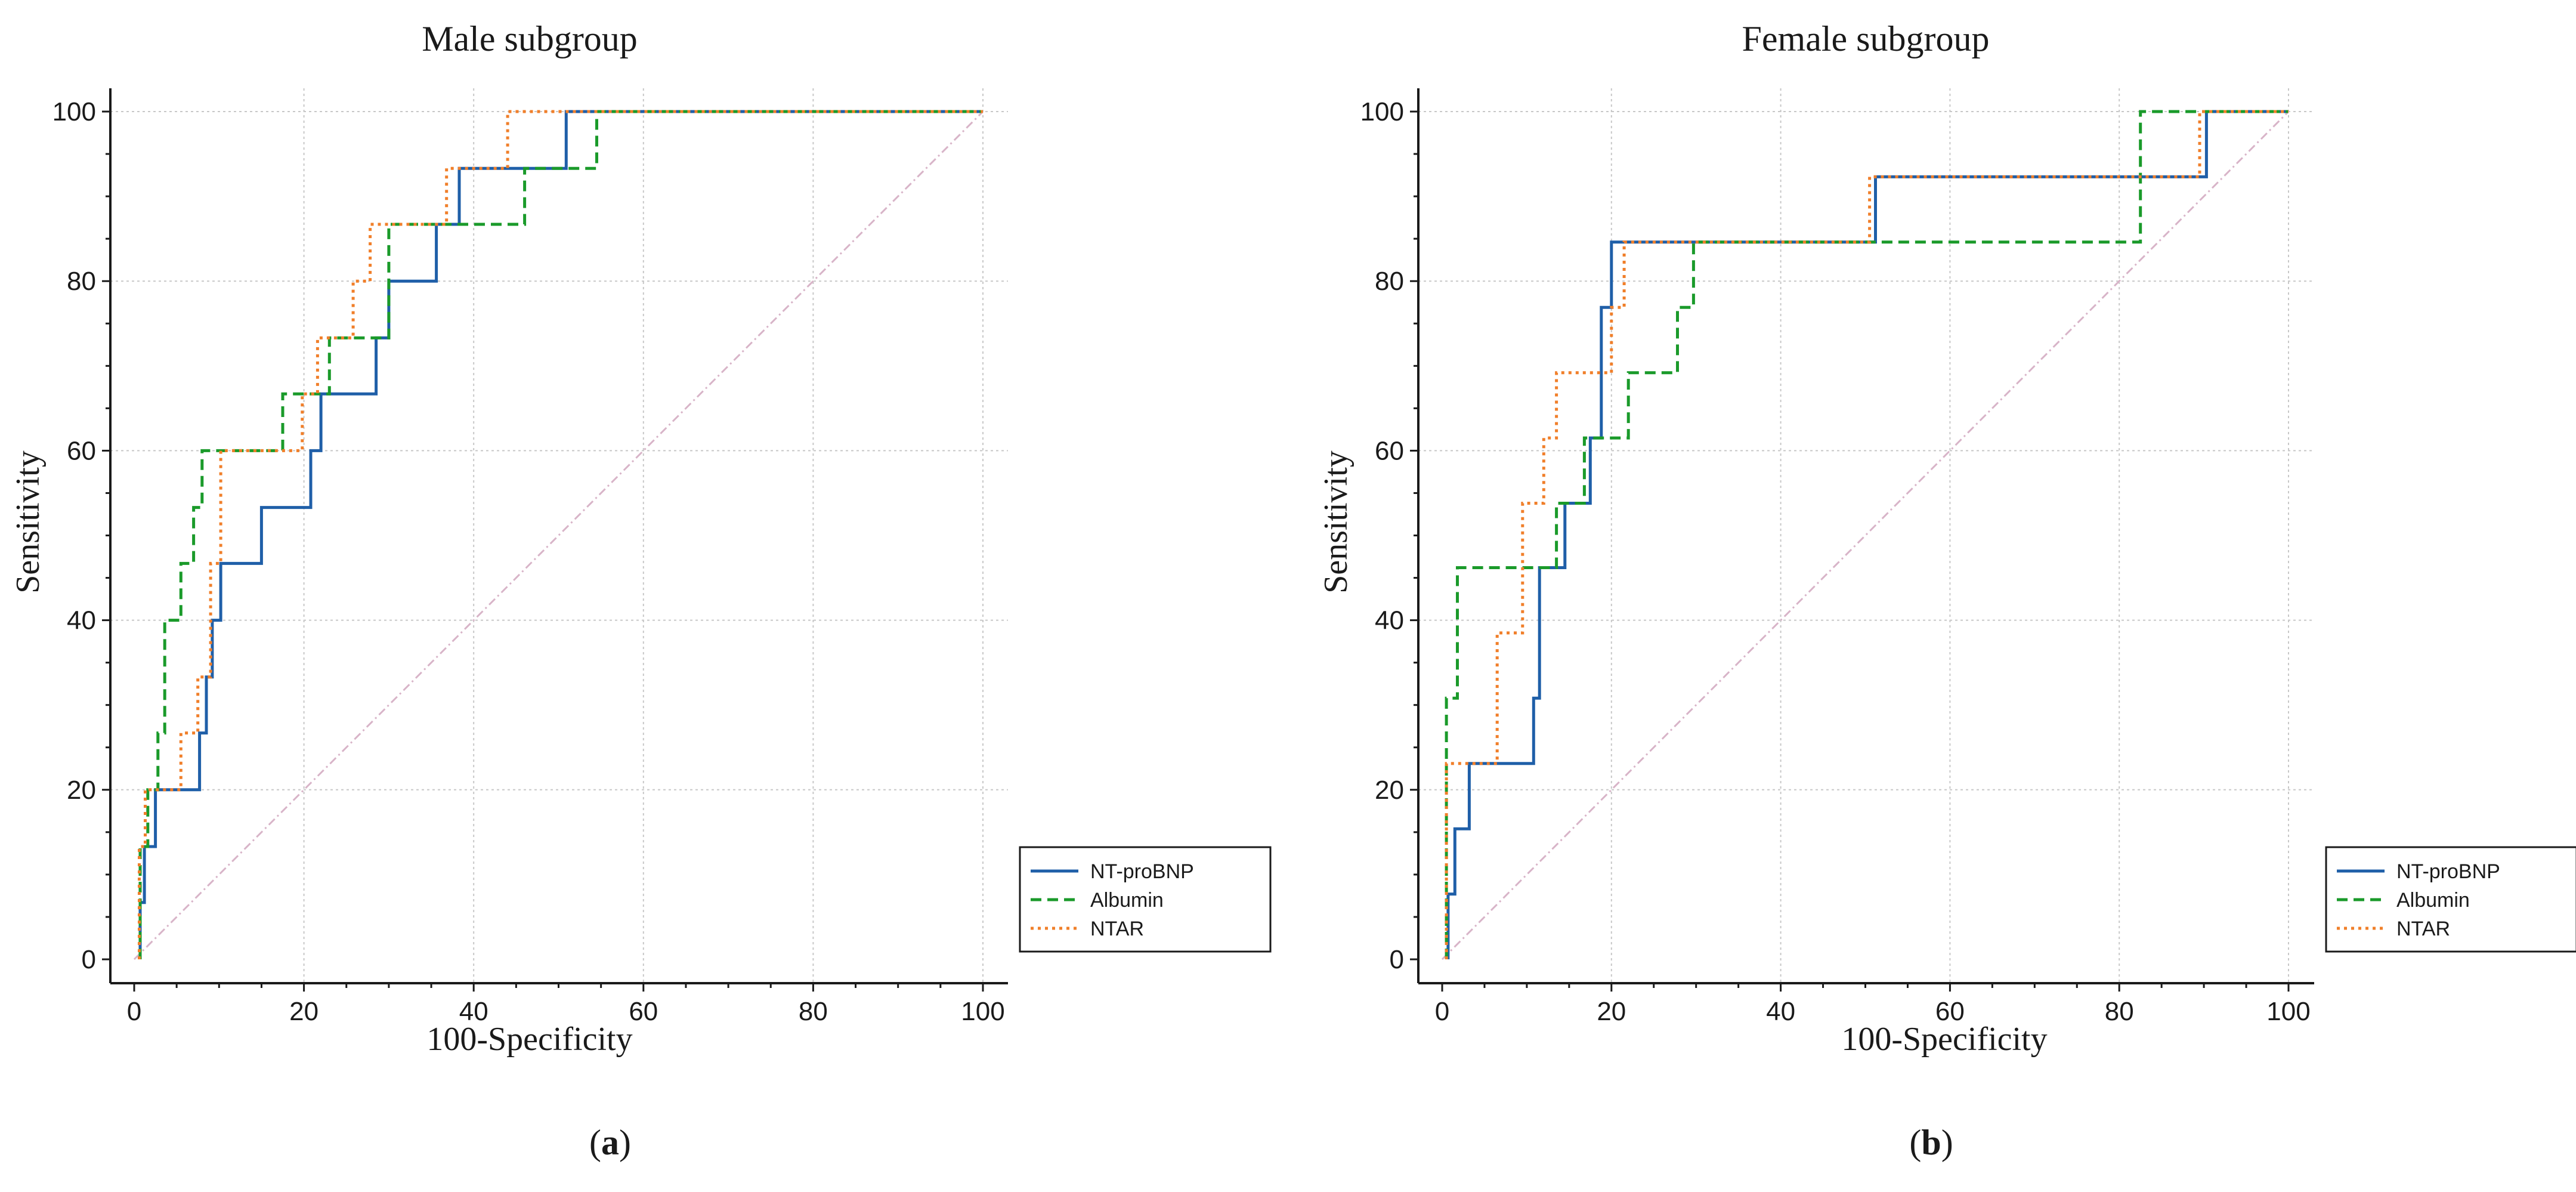 The width and height of the screenshot is (2576, 1192). I want to click on chart-title: Male subgroup, so click(530, 38).